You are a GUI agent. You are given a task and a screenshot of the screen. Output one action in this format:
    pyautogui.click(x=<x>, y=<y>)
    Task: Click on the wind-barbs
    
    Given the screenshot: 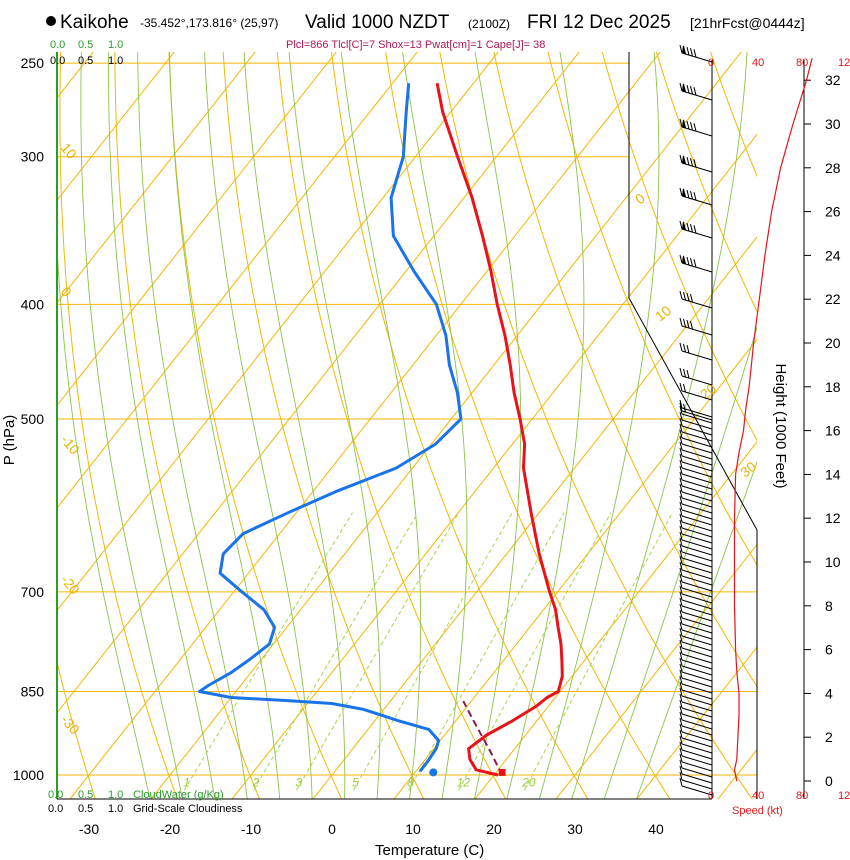 What is the action you would take?
    pyautogui.click(x=746, y=420)
    